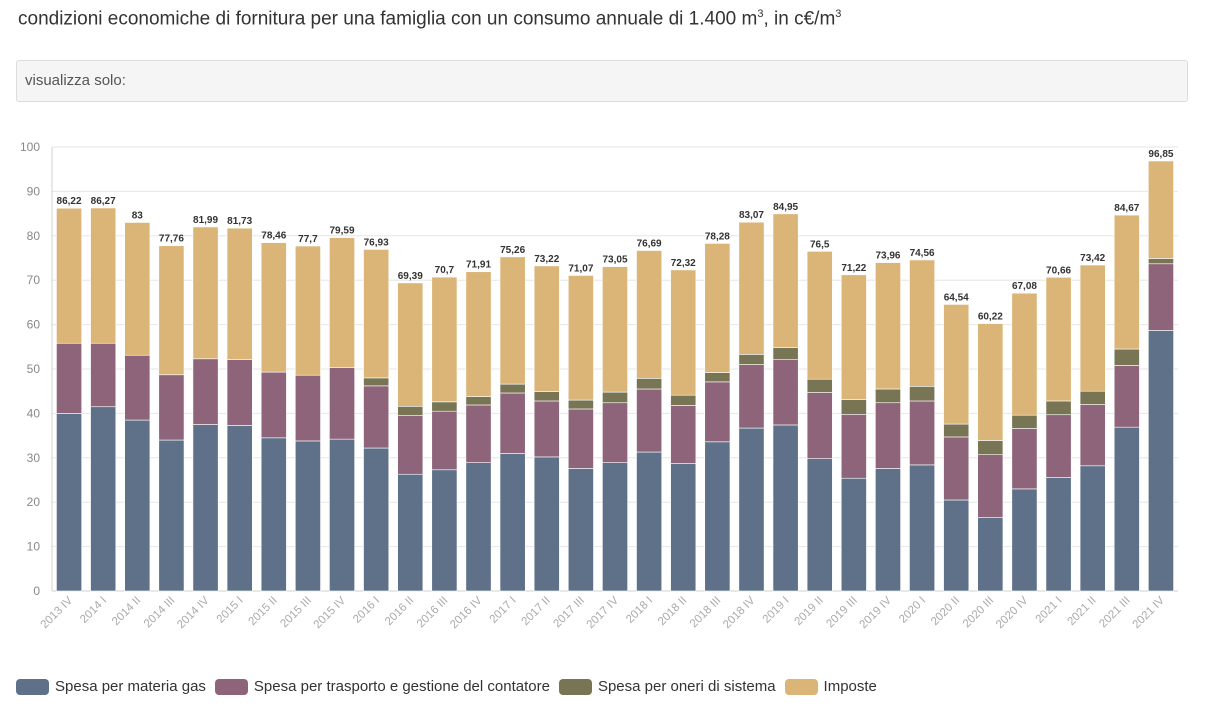 The width and height of the screenshot is (1208, 716). What do you see at coordinates (602, 81) in the screenshot?
I see `filter-panel: visualizza solo:` at bounding box center [602, 81].